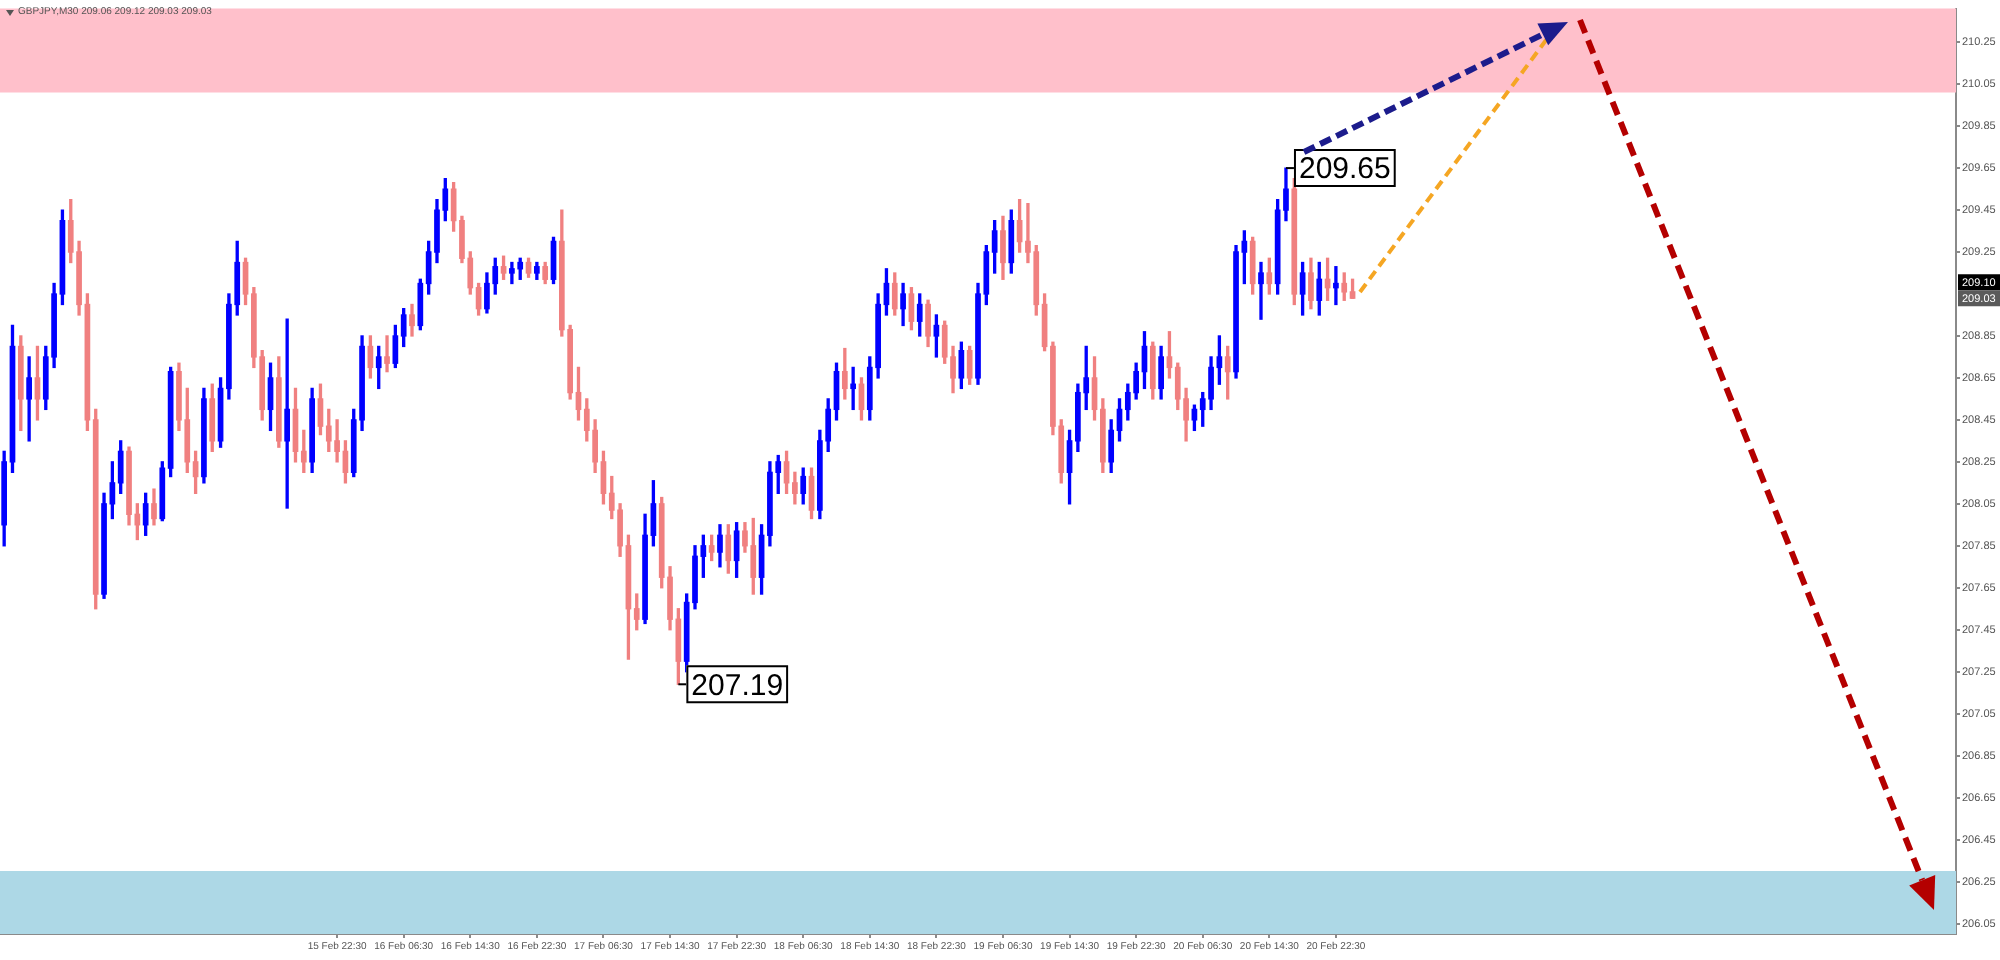 The width and height of the screenshot is (2000, 960). What do you see at coordinates (1344, 169) in the screenshot?
I see `annotation: 209.65` at bounding box center [1344, 169].